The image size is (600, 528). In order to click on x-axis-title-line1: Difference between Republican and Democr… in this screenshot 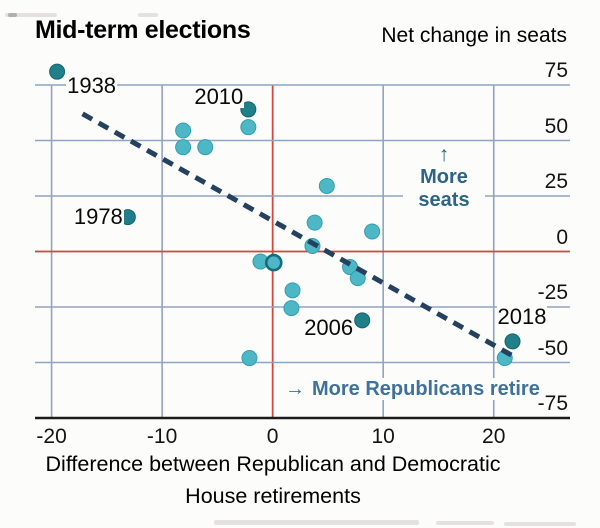, I will do `click(273, 464)`.